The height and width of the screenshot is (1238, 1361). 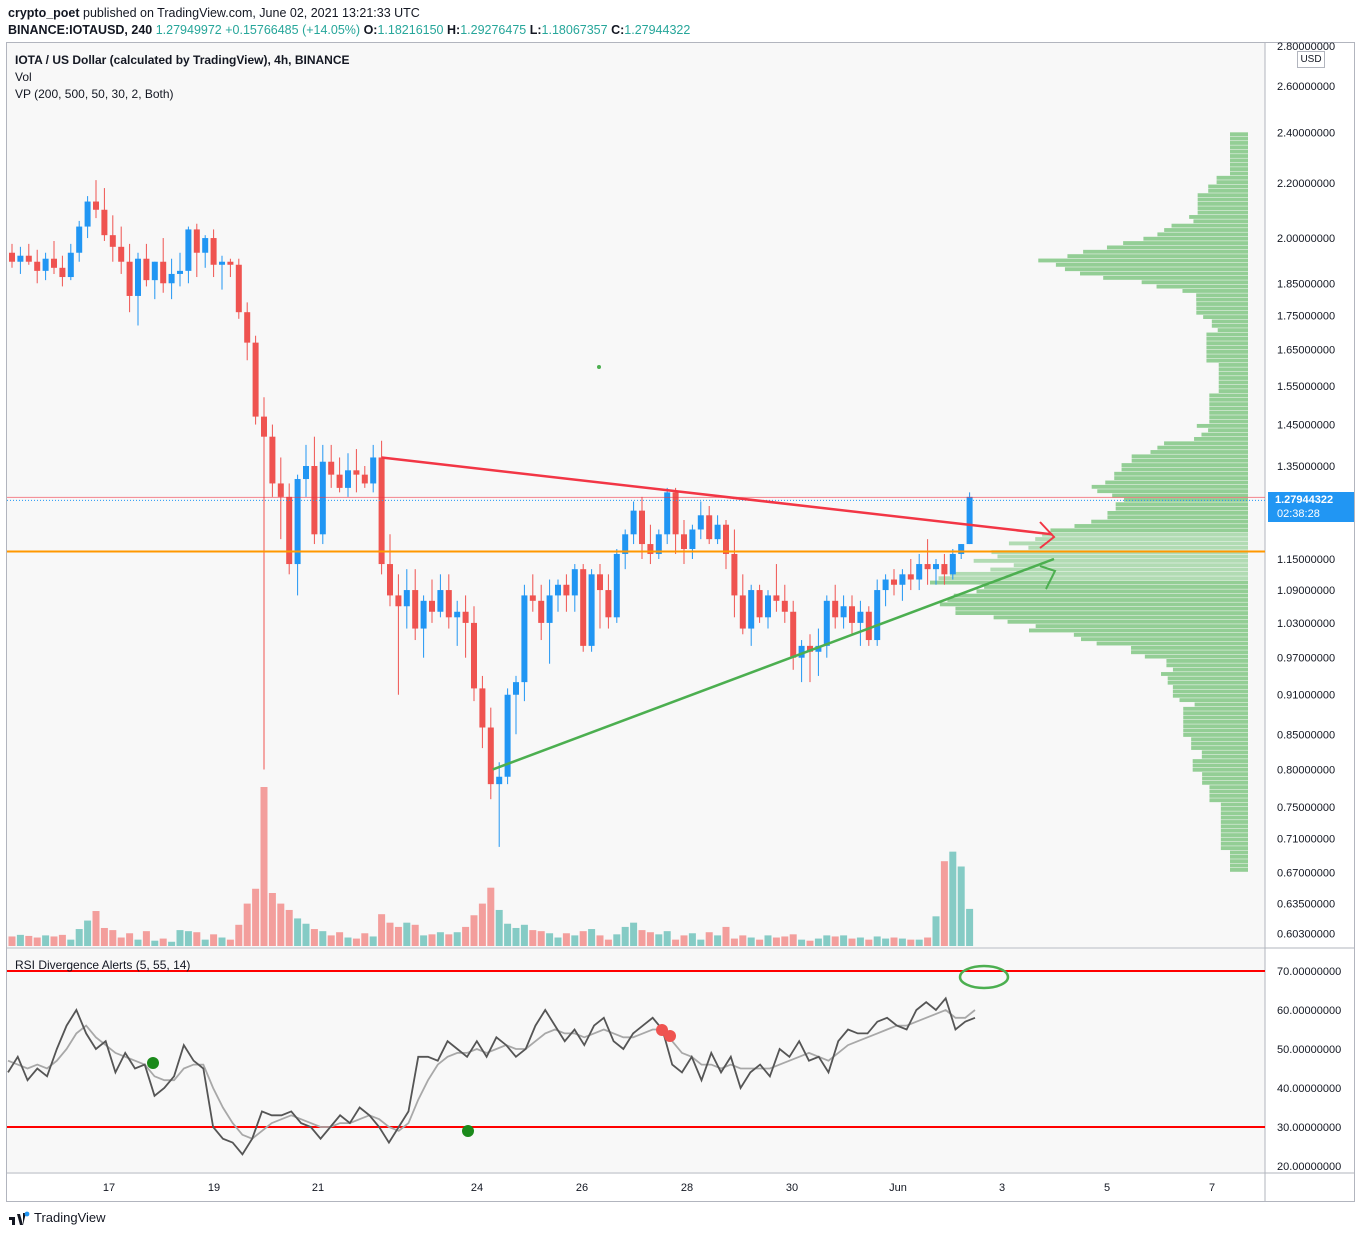 What do you see at coordinates (94, 94) in the screenshot?
I see `volume-profile-legend: VP (200, 500, 50, 30, 2, Both)` at bounding box center [94, 94].